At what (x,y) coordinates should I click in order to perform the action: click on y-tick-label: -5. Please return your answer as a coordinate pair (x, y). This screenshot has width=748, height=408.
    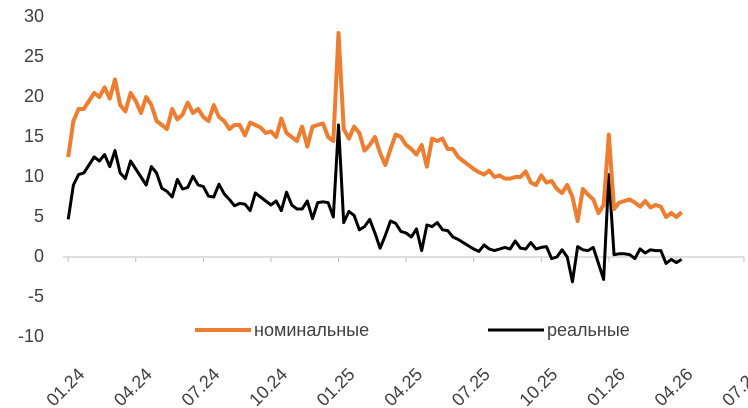
    Looking at the image, I should click on (36, 296).